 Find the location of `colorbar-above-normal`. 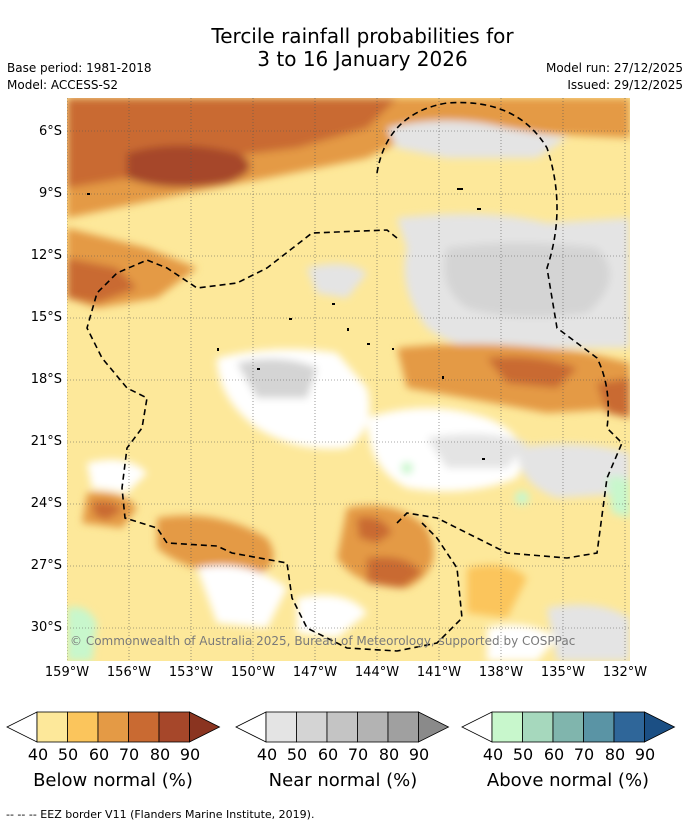

colorbar-above-normal is located at coordinates (568, 727).